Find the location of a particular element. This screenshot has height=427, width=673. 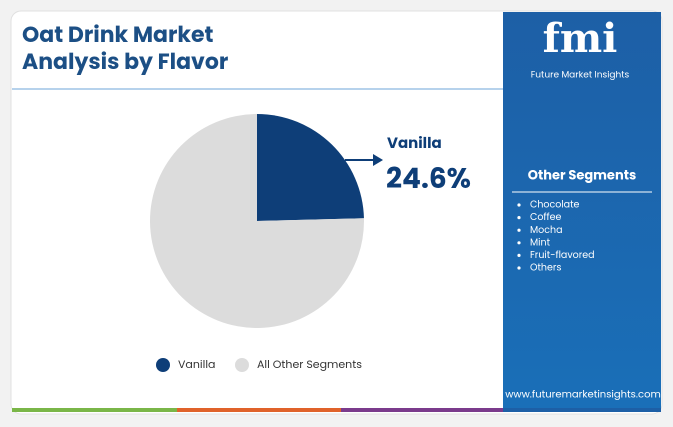

value-label: 24.6% is located at coordinates (428, 178).